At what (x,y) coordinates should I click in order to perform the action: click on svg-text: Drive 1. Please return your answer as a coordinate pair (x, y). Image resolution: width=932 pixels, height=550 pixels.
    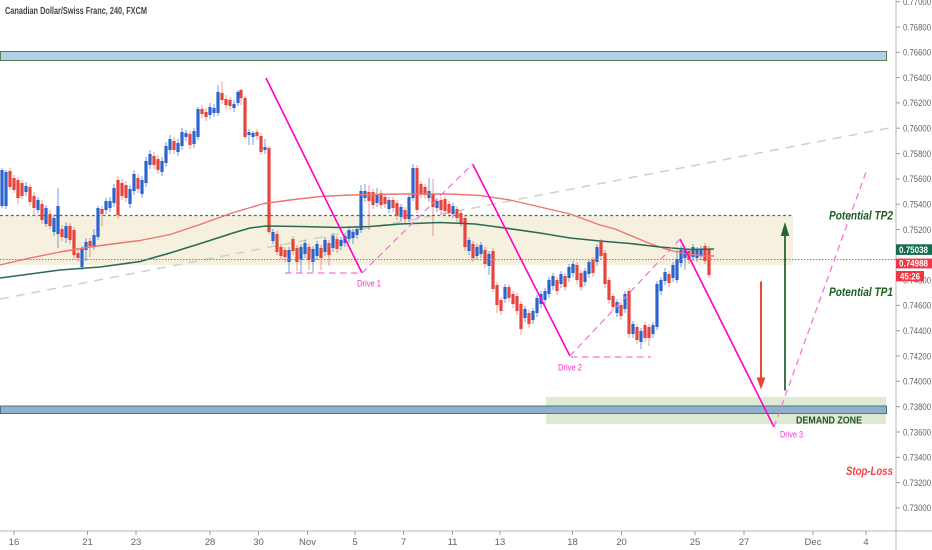
    Looking at the image, I should click on (369, 284).